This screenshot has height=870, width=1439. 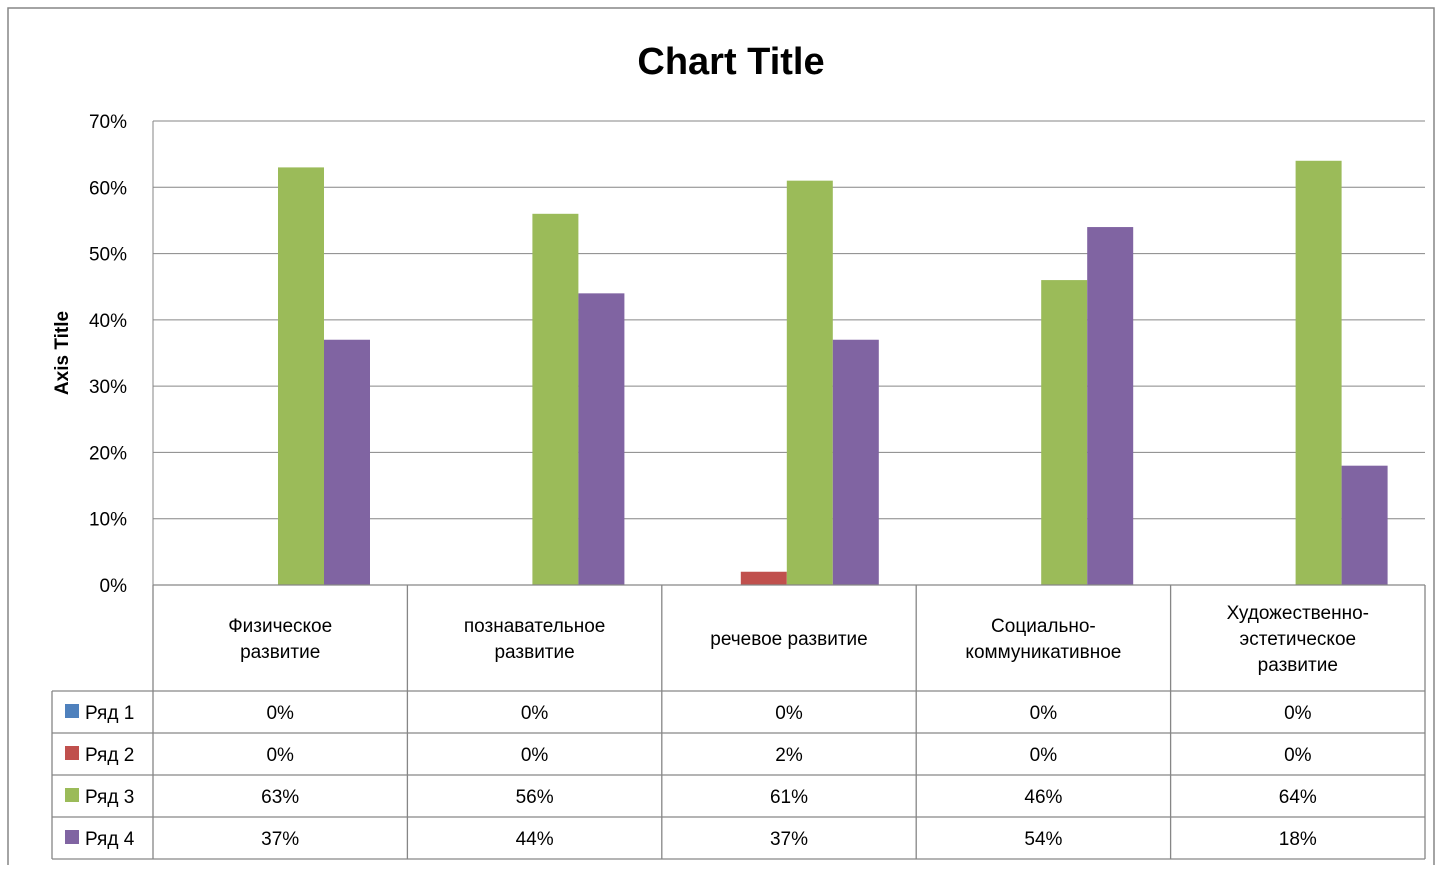 What do you see at coordinates (62, 353) in the screenshot?
I see `y-axis-title: Axis Title` at bounding box center [62, 353].